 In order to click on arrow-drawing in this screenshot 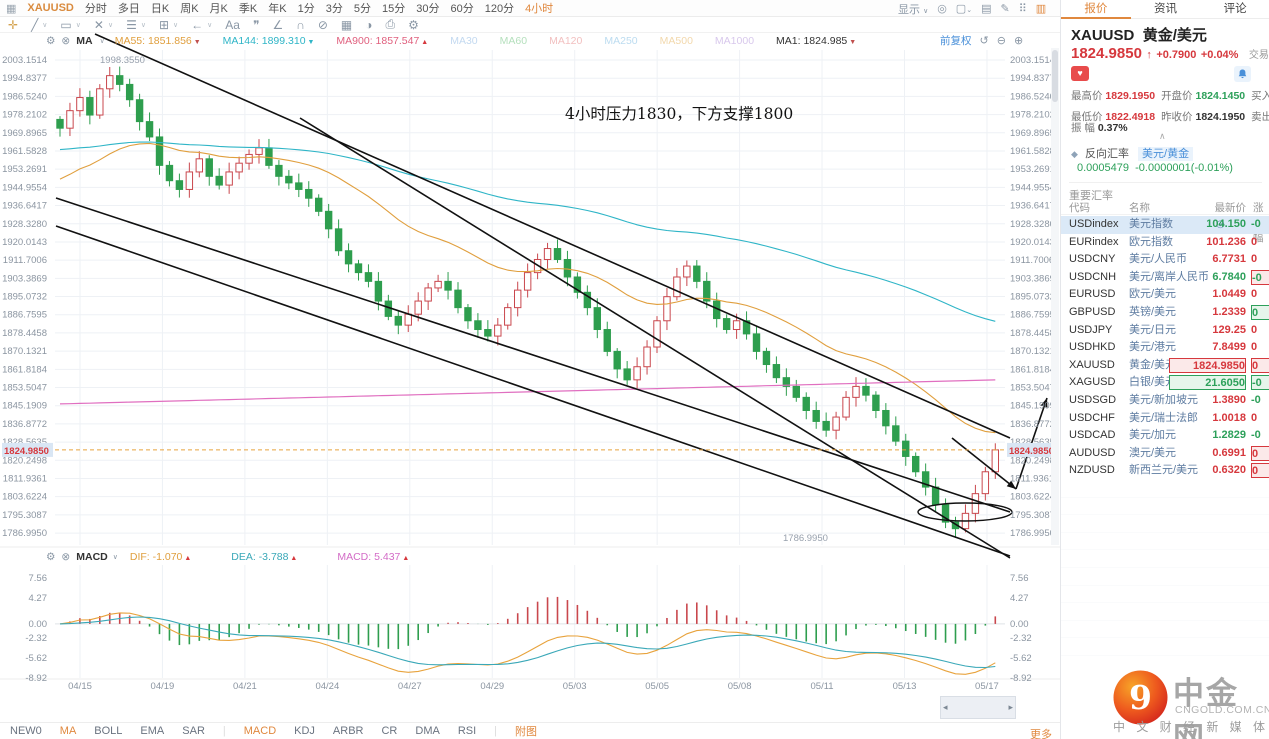, I will do `click(984, 463)`.